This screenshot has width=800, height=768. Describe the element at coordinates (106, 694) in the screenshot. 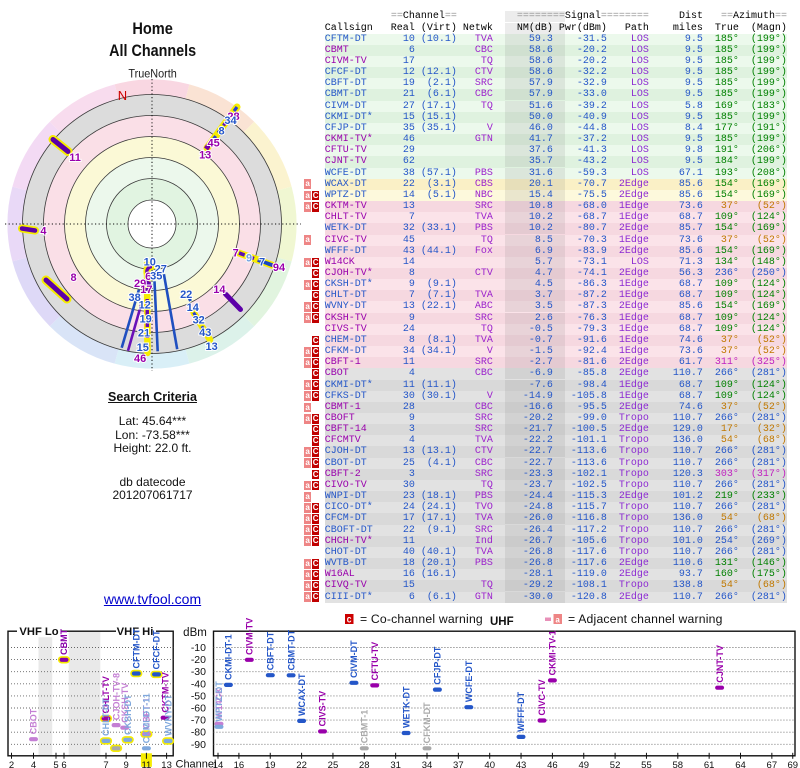

I see `svg-text: CHLT-TV` at that location.